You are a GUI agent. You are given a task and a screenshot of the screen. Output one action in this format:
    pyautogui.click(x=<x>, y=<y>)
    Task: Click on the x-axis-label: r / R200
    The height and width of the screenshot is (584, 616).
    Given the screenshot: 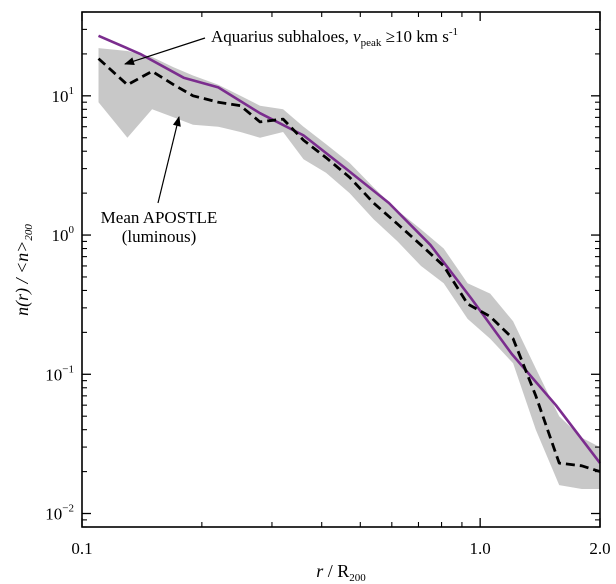 What is the action you would take?
    pyautogui.click(x=341, y=572)
    